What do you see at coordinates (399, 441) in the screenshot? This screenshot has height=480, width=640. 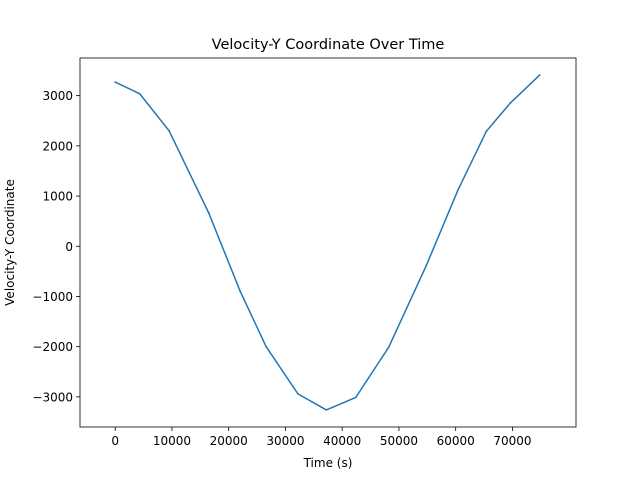 I see `x-tick-label: 50000` at bounding box center [399, 441].